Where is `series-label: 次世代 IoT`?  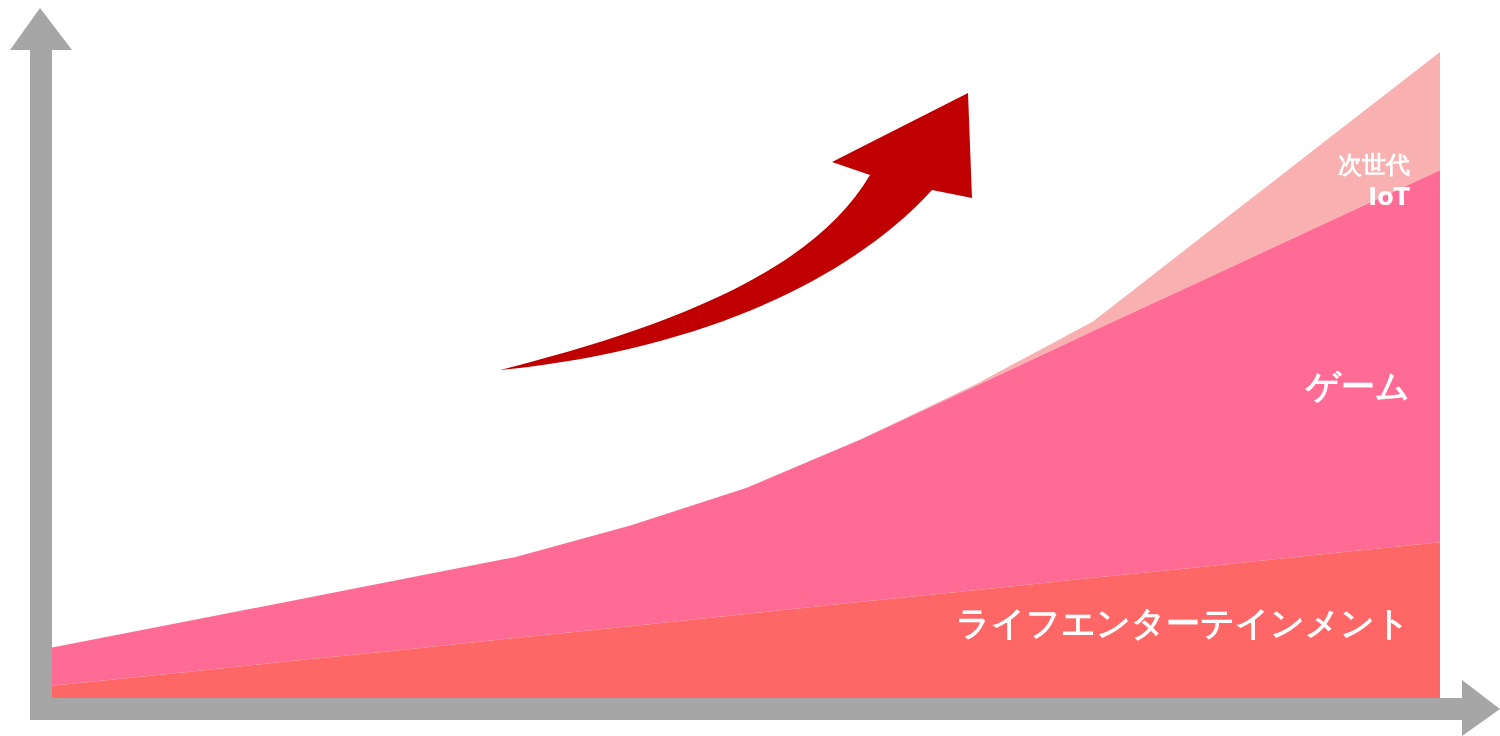
series-label: 次世代 IoT is located at coordinates (1374, 181).